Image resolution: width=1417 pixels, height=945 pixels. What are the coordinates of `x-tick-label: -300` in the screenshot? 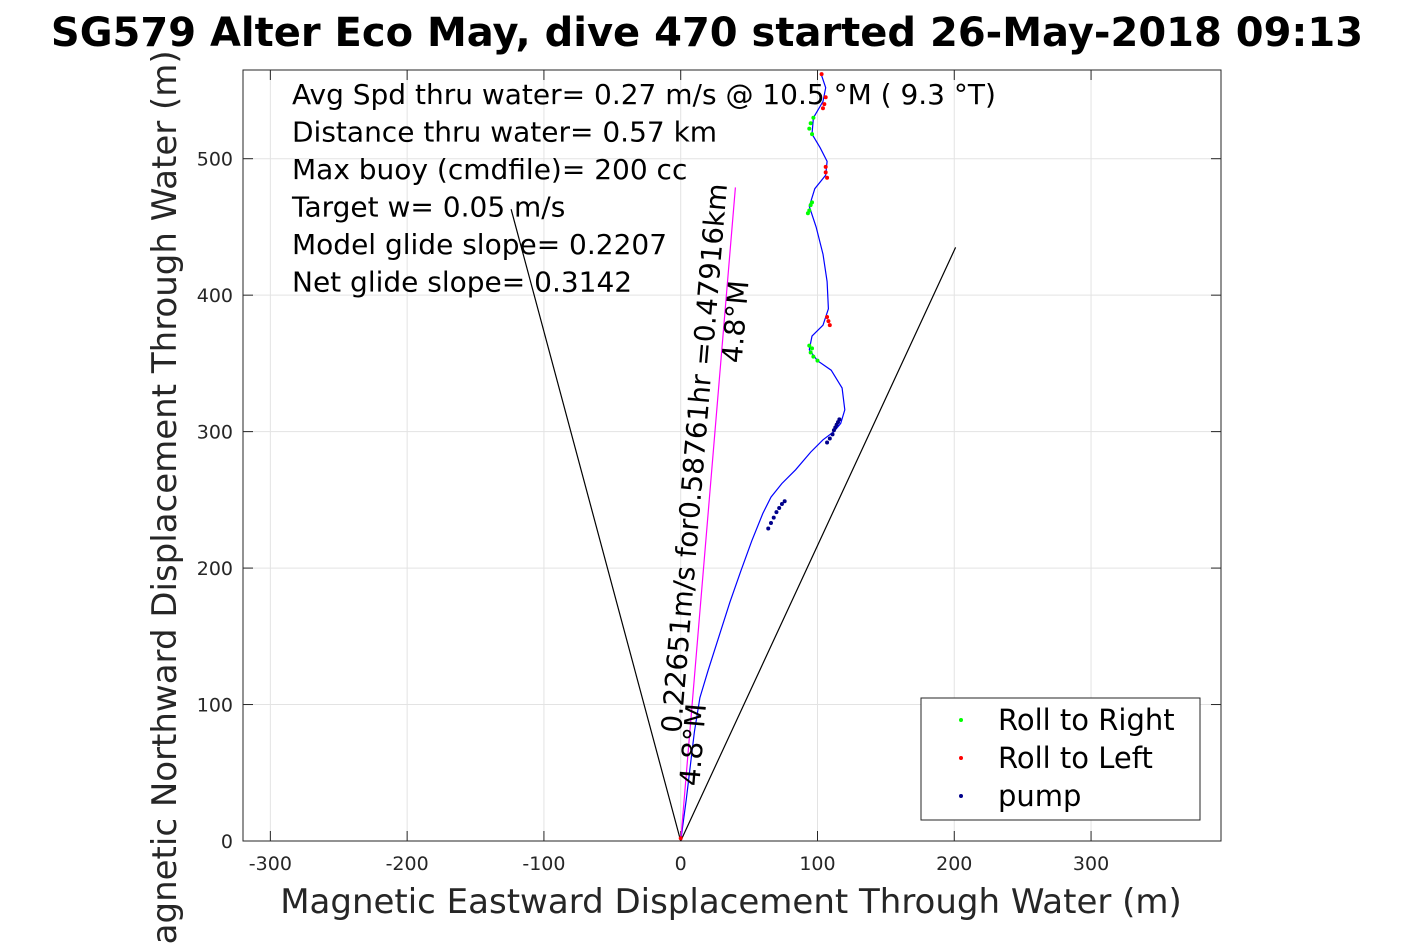 It's located at (270, 864).